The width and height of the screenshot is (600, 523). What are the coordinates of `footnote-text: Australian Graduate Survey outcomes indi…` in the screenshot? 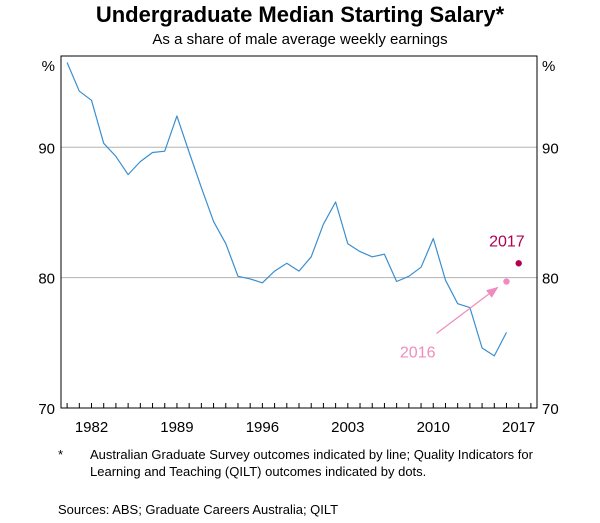 It's located at (311, 463).